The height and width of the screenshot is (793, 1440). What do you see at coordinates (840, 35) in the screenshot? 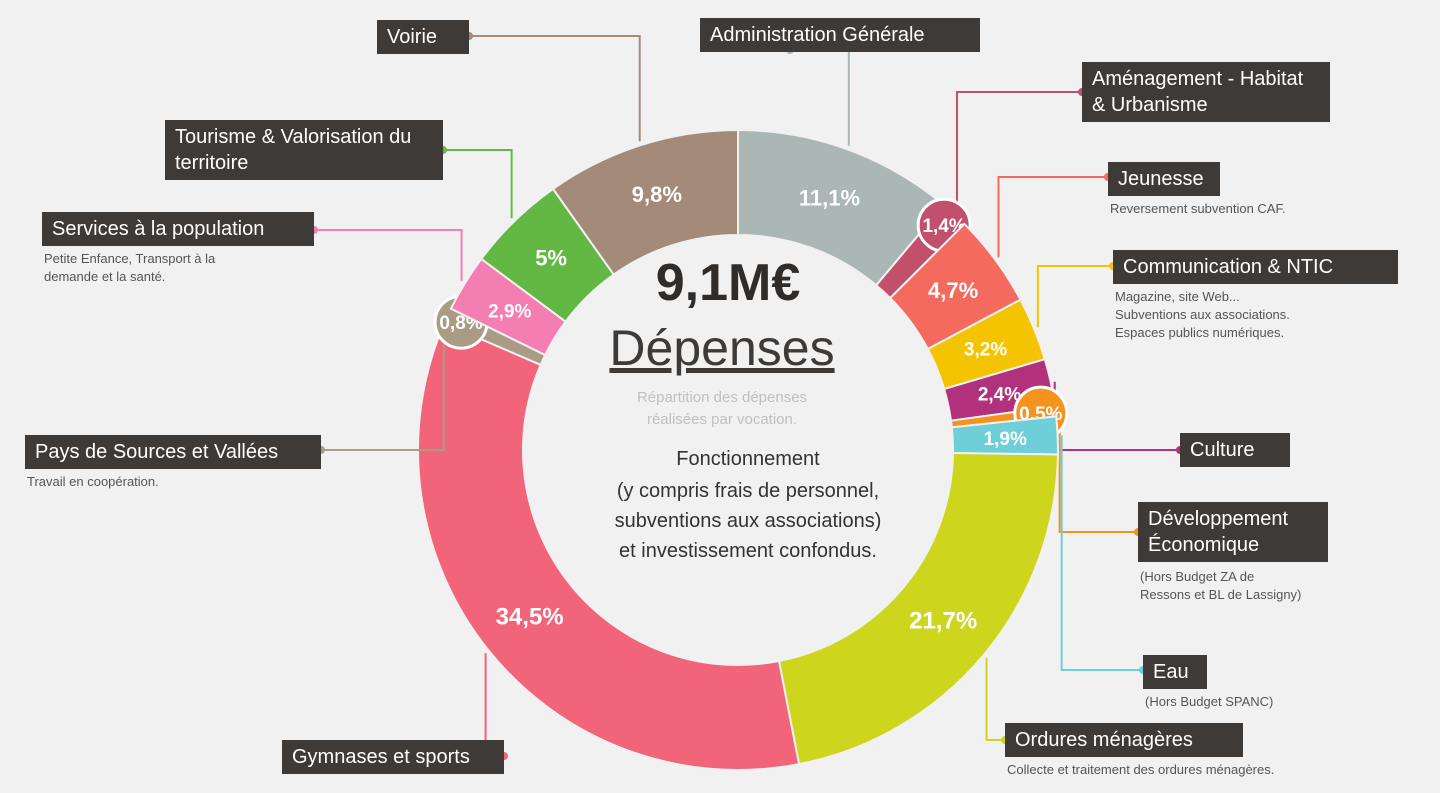
I see `category-label: Administration Générale` at bounding box center [840, 35].